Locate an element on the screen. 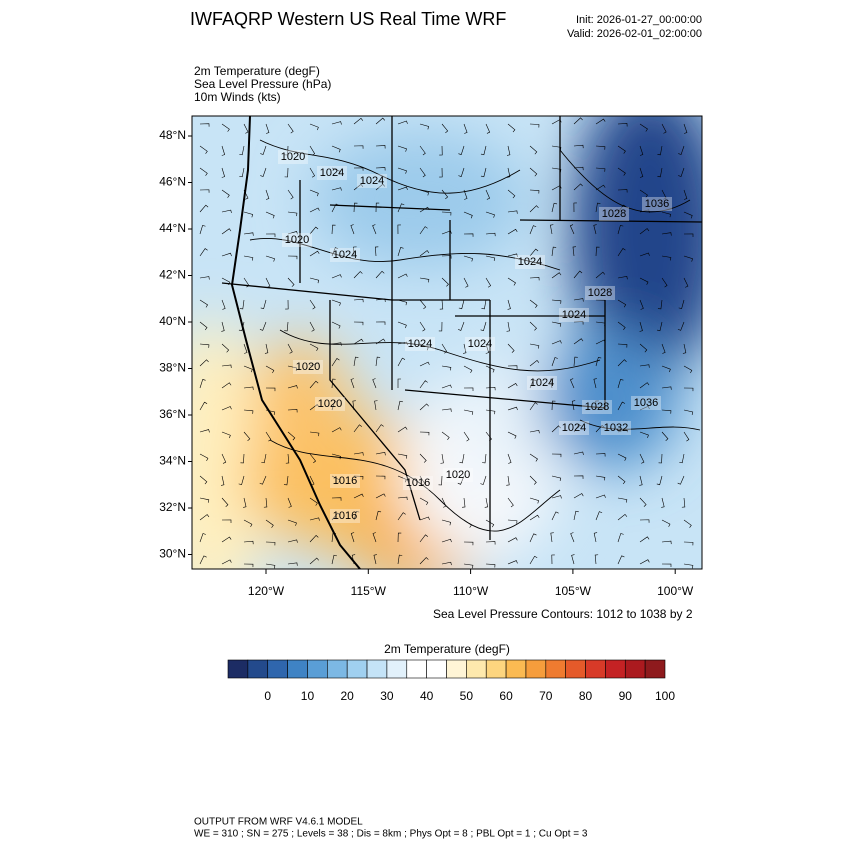 Image resolution: width=850 pixels, height=850 pixels. contour-label: 1028 is located at coordinates (614, 214).